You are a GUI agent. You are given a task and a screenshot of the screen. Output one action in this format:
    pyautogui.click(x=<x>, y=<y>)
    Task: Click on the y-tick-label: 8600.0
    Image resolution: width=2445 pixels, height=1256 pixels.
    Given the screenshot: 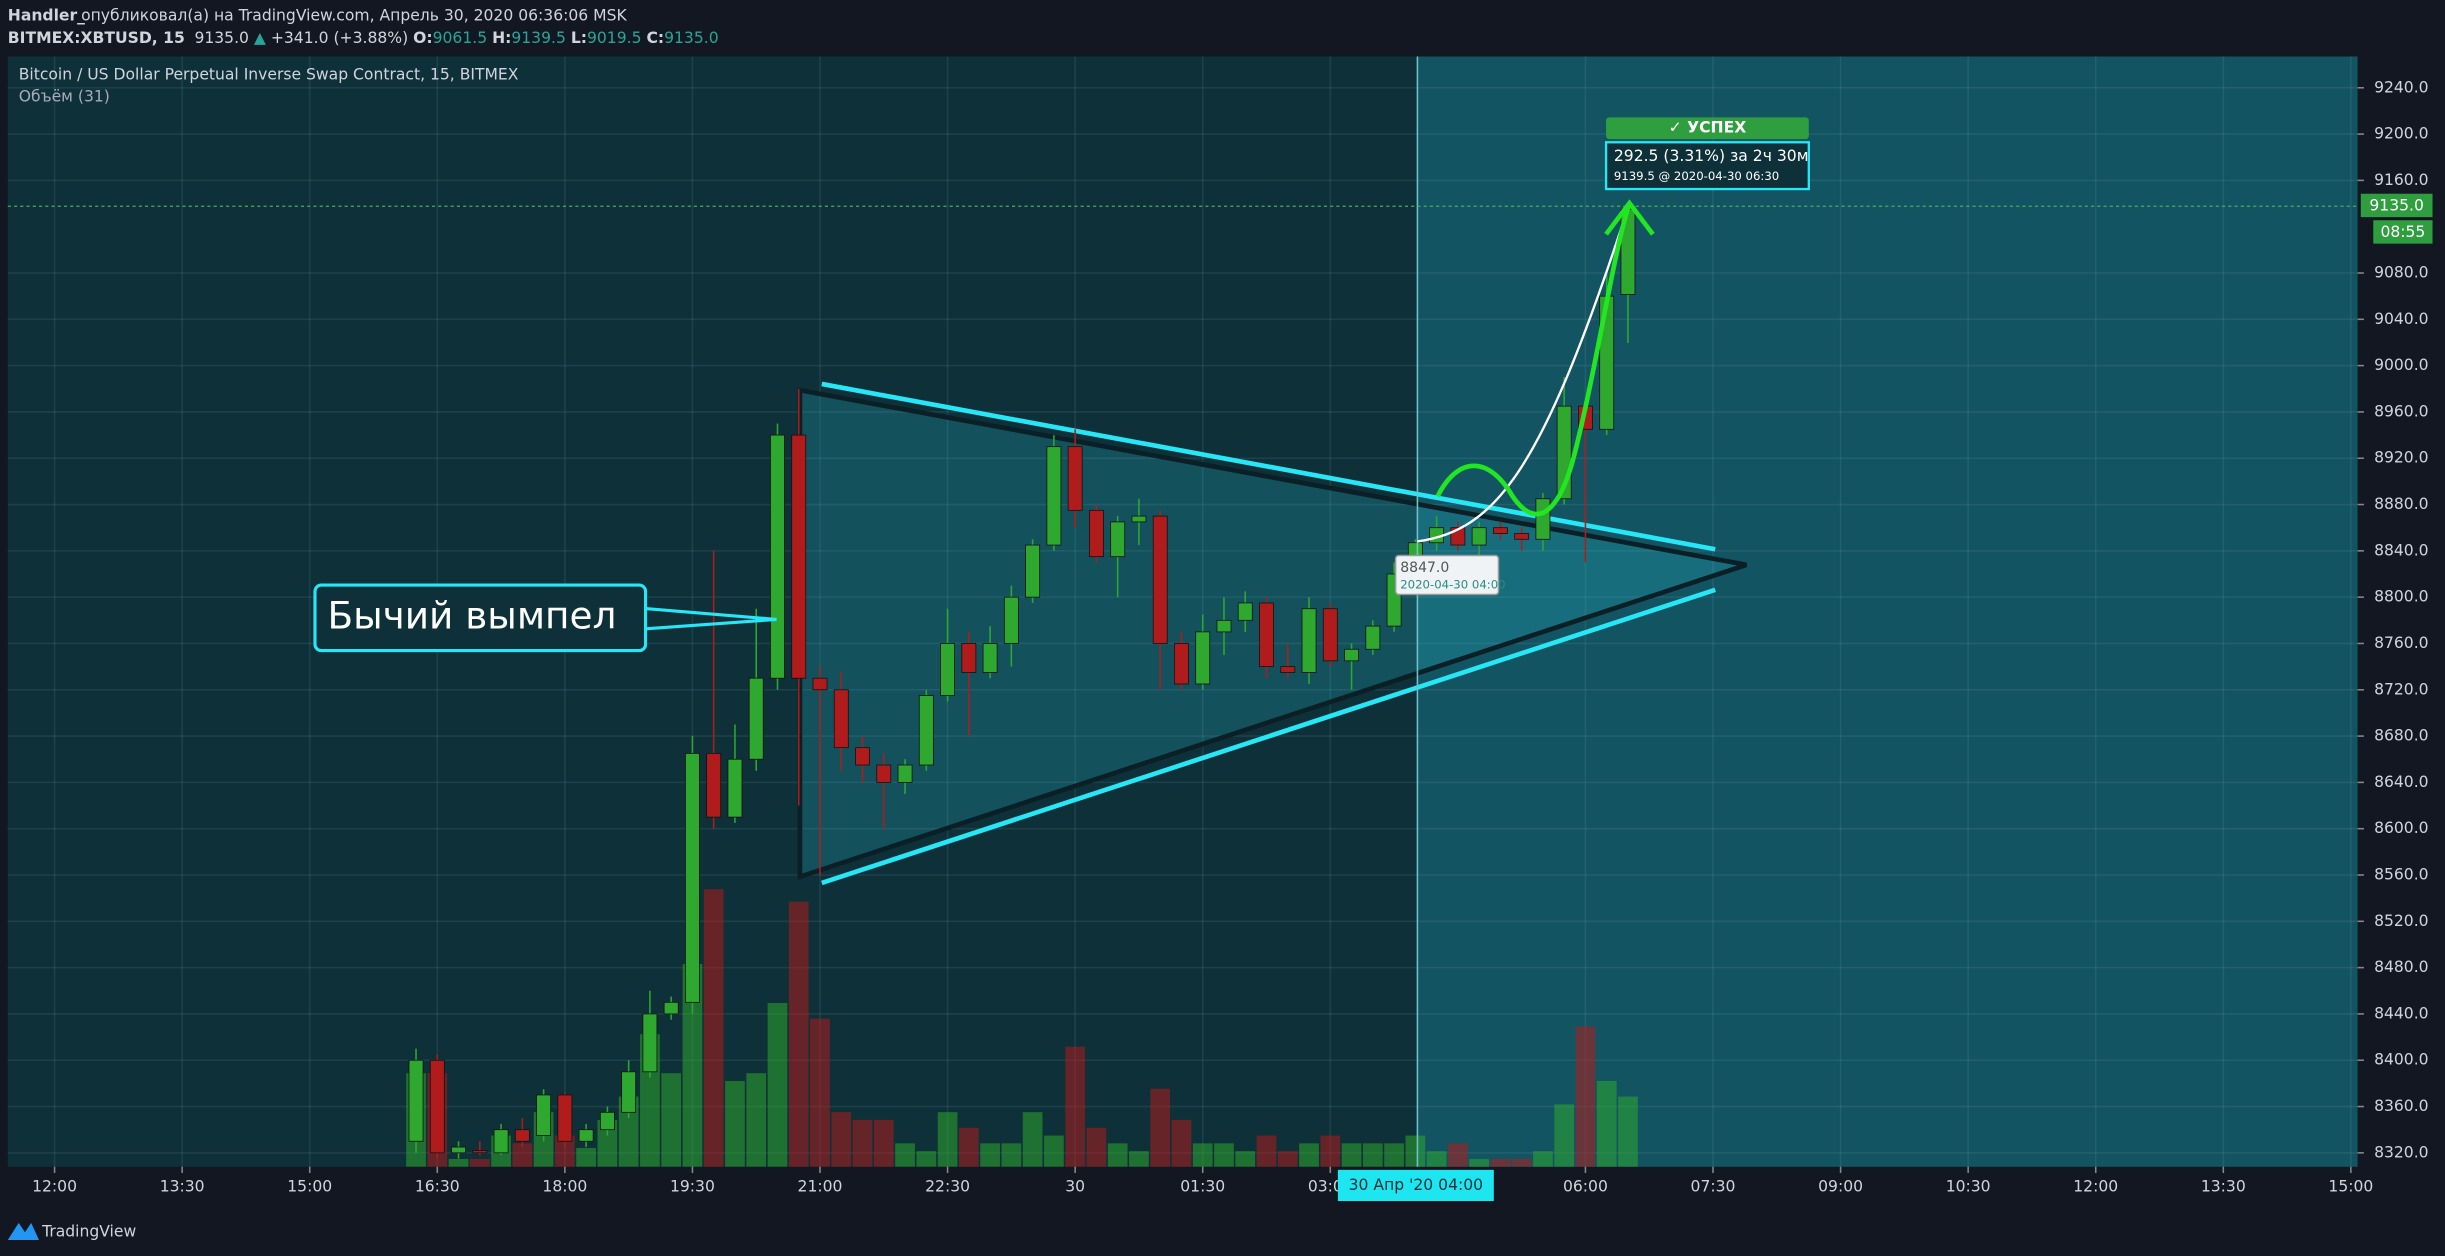 What is the action you would take?
    pyautogui.click(x=2401, y=828)
    